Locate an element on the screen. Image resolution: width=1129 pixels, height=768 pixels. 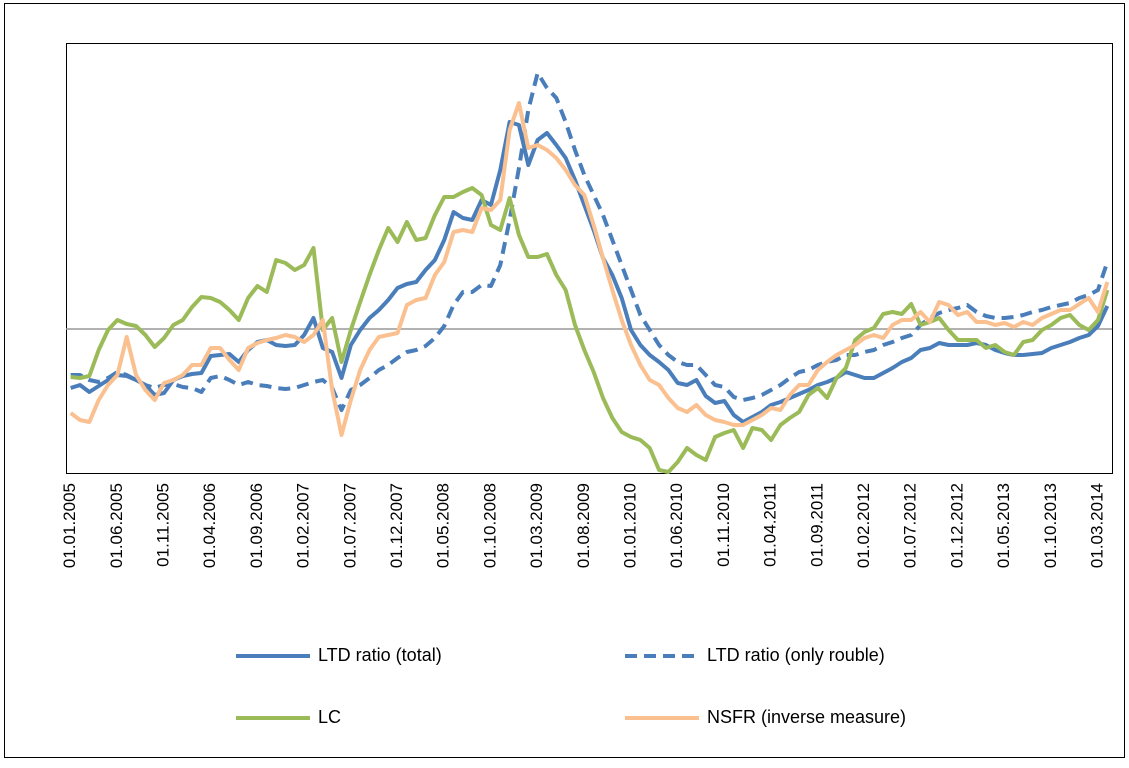
x-tick-label: 01.06.2010 is located at coordinates (676, 525).